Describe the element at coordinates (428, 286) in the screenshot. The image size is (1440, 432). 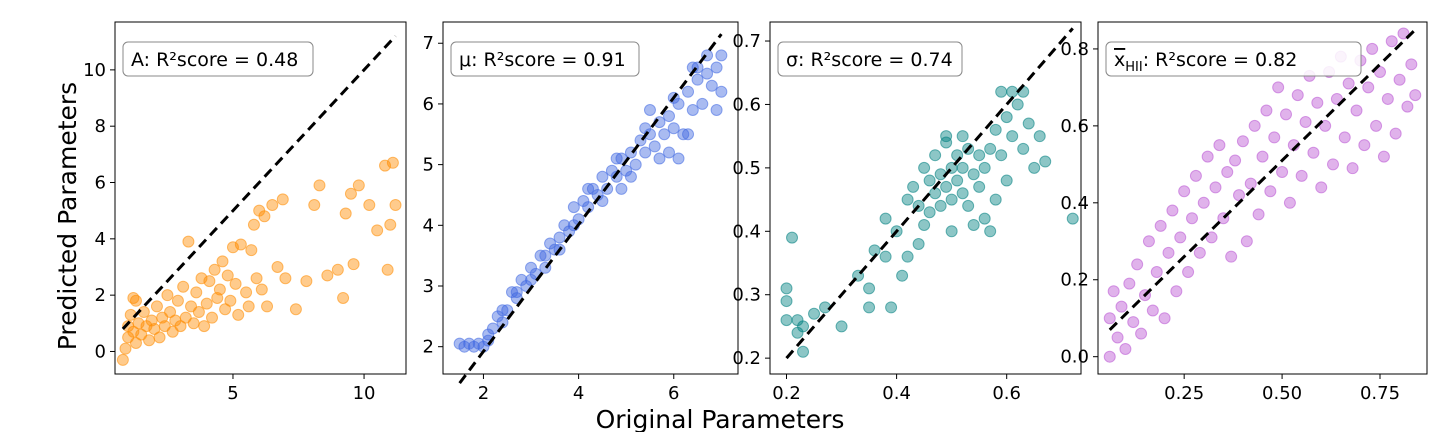
I see `y-tick-label: 3` at that location.